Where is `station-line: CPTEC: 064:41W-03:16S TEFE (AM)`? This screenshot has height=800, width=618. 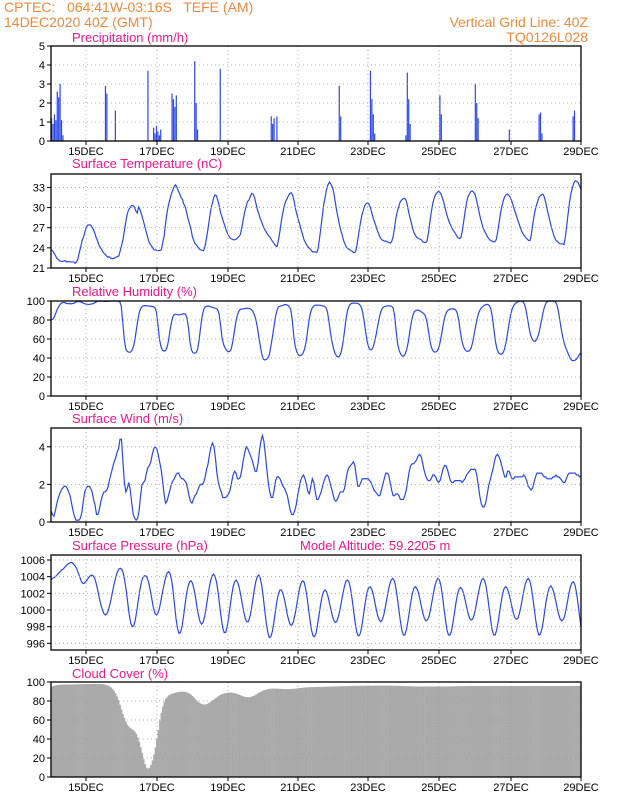 station-line: CPTEC: 064:41W-03:16S TEFE (AM) is located at coordinates (129, 7).